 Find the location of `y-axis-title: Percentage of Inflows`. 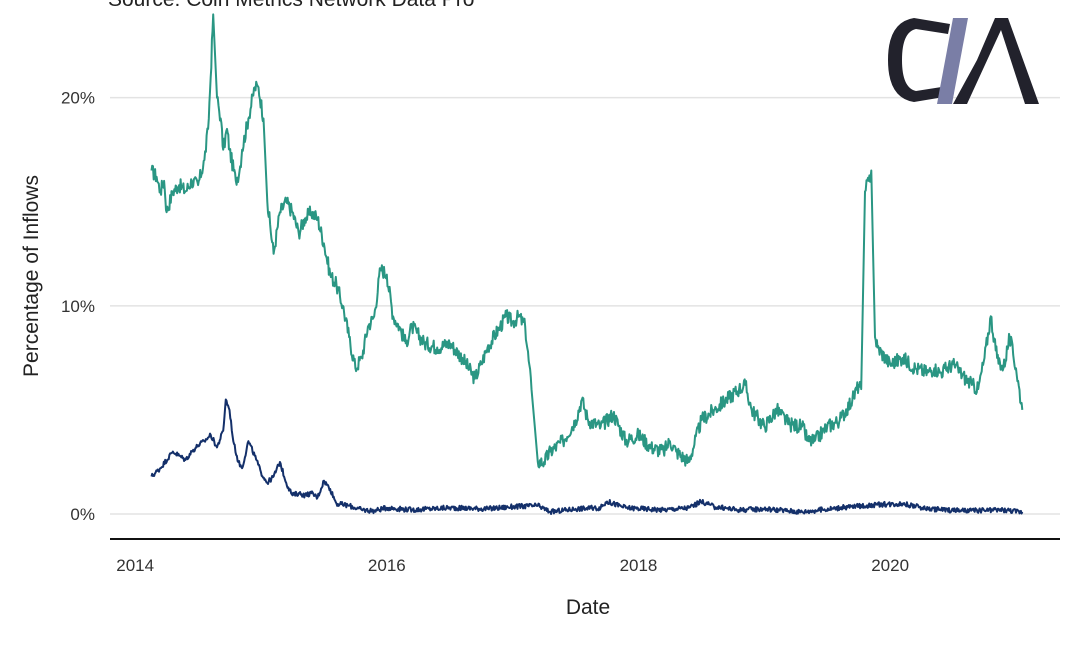

y-axis-title: Percentage of Inflows is located at coordinates (31, 276).